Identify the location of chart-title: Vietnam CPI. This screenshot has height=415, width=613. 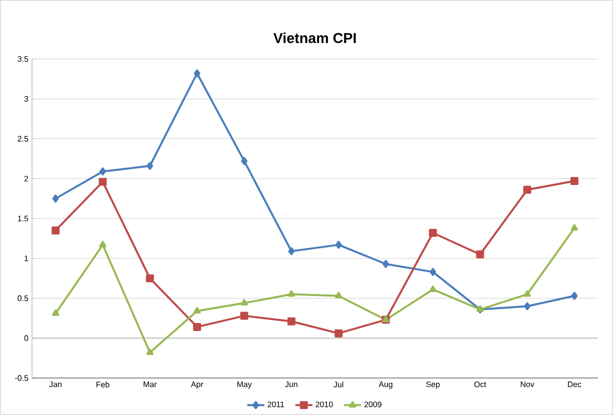
(314, 38).